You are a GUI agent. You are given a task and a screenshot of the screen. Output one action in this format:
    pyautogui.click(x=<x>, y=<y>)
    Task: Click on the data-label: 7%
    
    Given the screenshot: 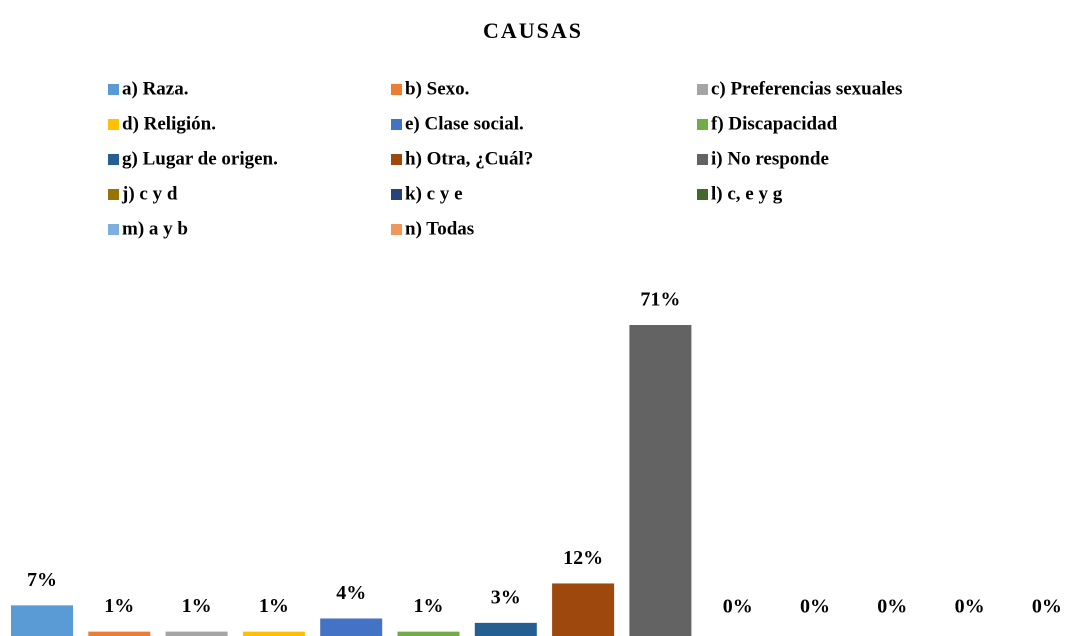 What is the action you would take?
    pyautogui.click(x=42, y=580)
    